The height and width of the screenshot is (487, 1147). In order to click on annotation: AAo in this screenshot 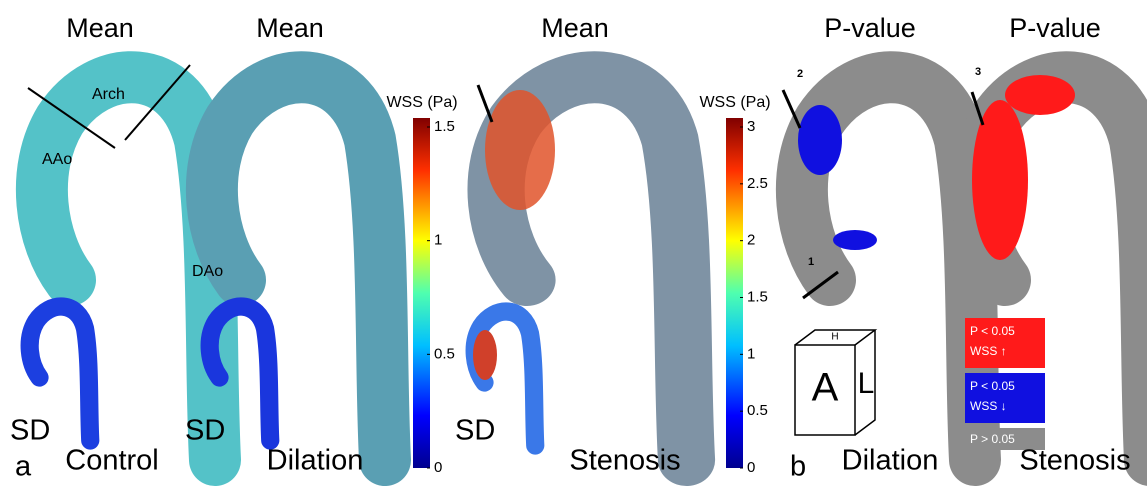, I will do `click(57, 159)`.